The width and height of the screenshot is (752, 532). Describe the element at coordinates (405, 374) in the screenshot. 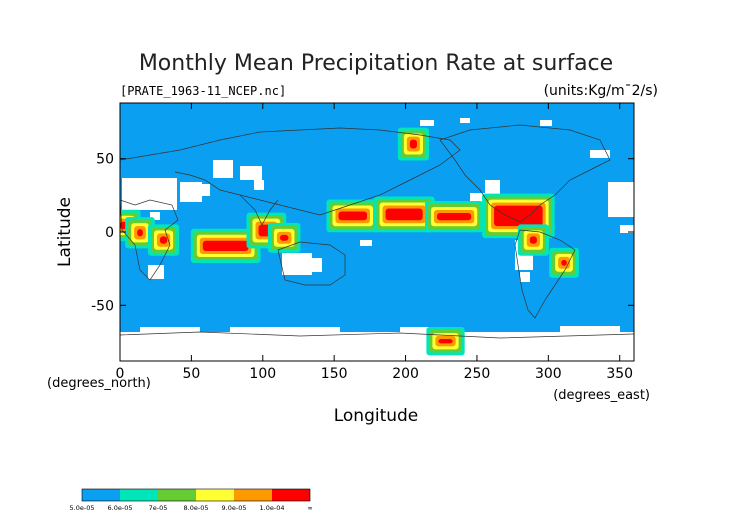

I see `x-tick-label: 200` at that location.